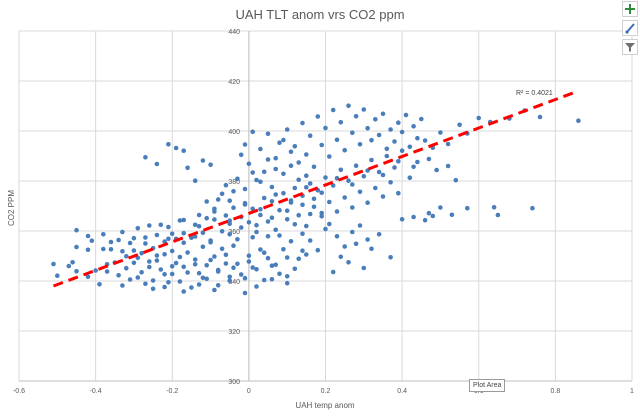 The image size is (640, 417). Describe the element at coordinates (630, 9) in the screenshot. I see `chart-elements-button` at that location.